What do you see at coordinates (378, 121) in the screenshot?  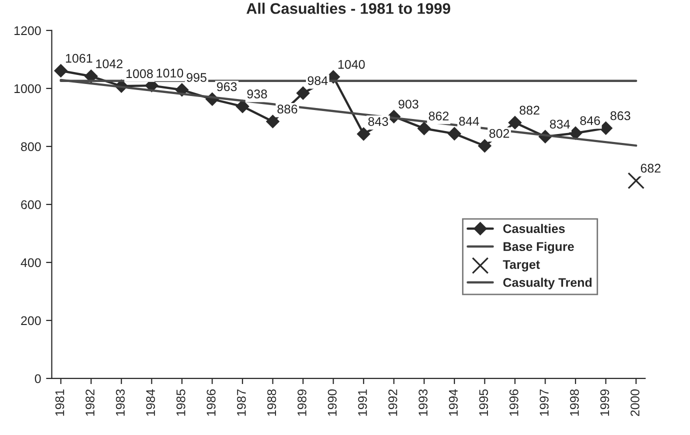 I see `data-label: 843` at bounding box center [378, 121].